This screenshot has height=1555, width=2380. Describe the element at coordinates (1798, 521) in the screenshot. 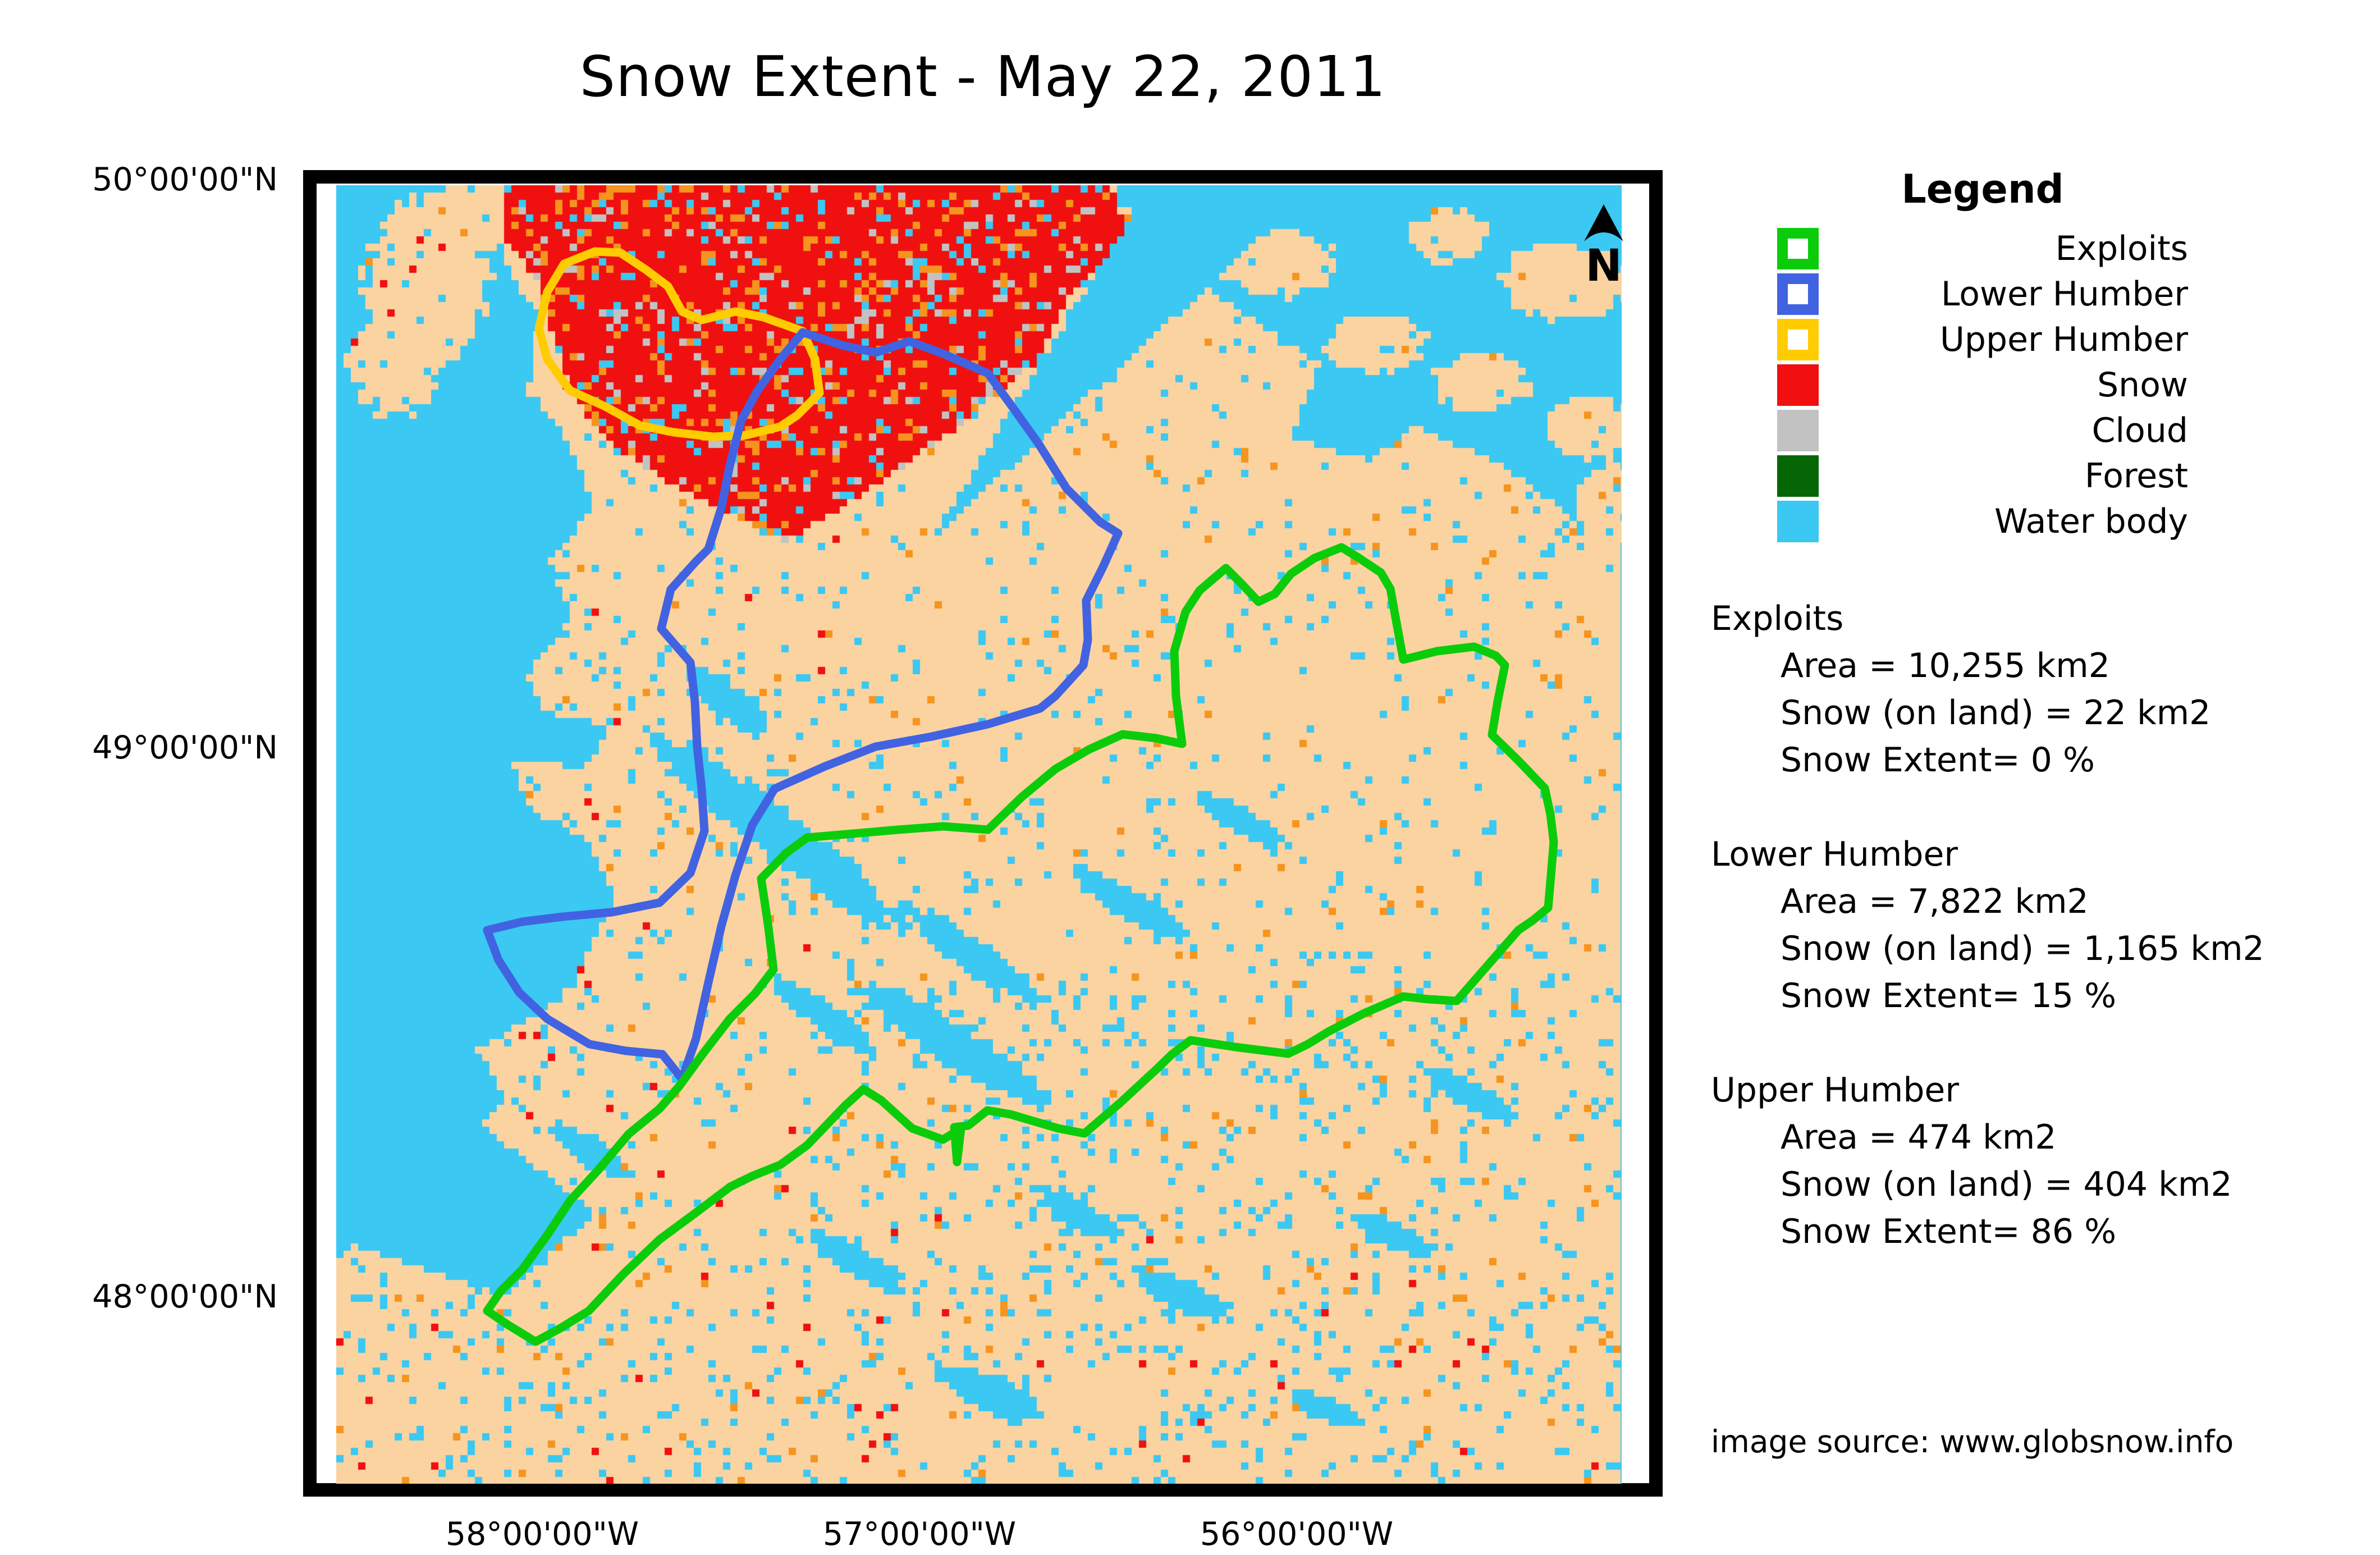

I see `legend-swatch-water` at that location.